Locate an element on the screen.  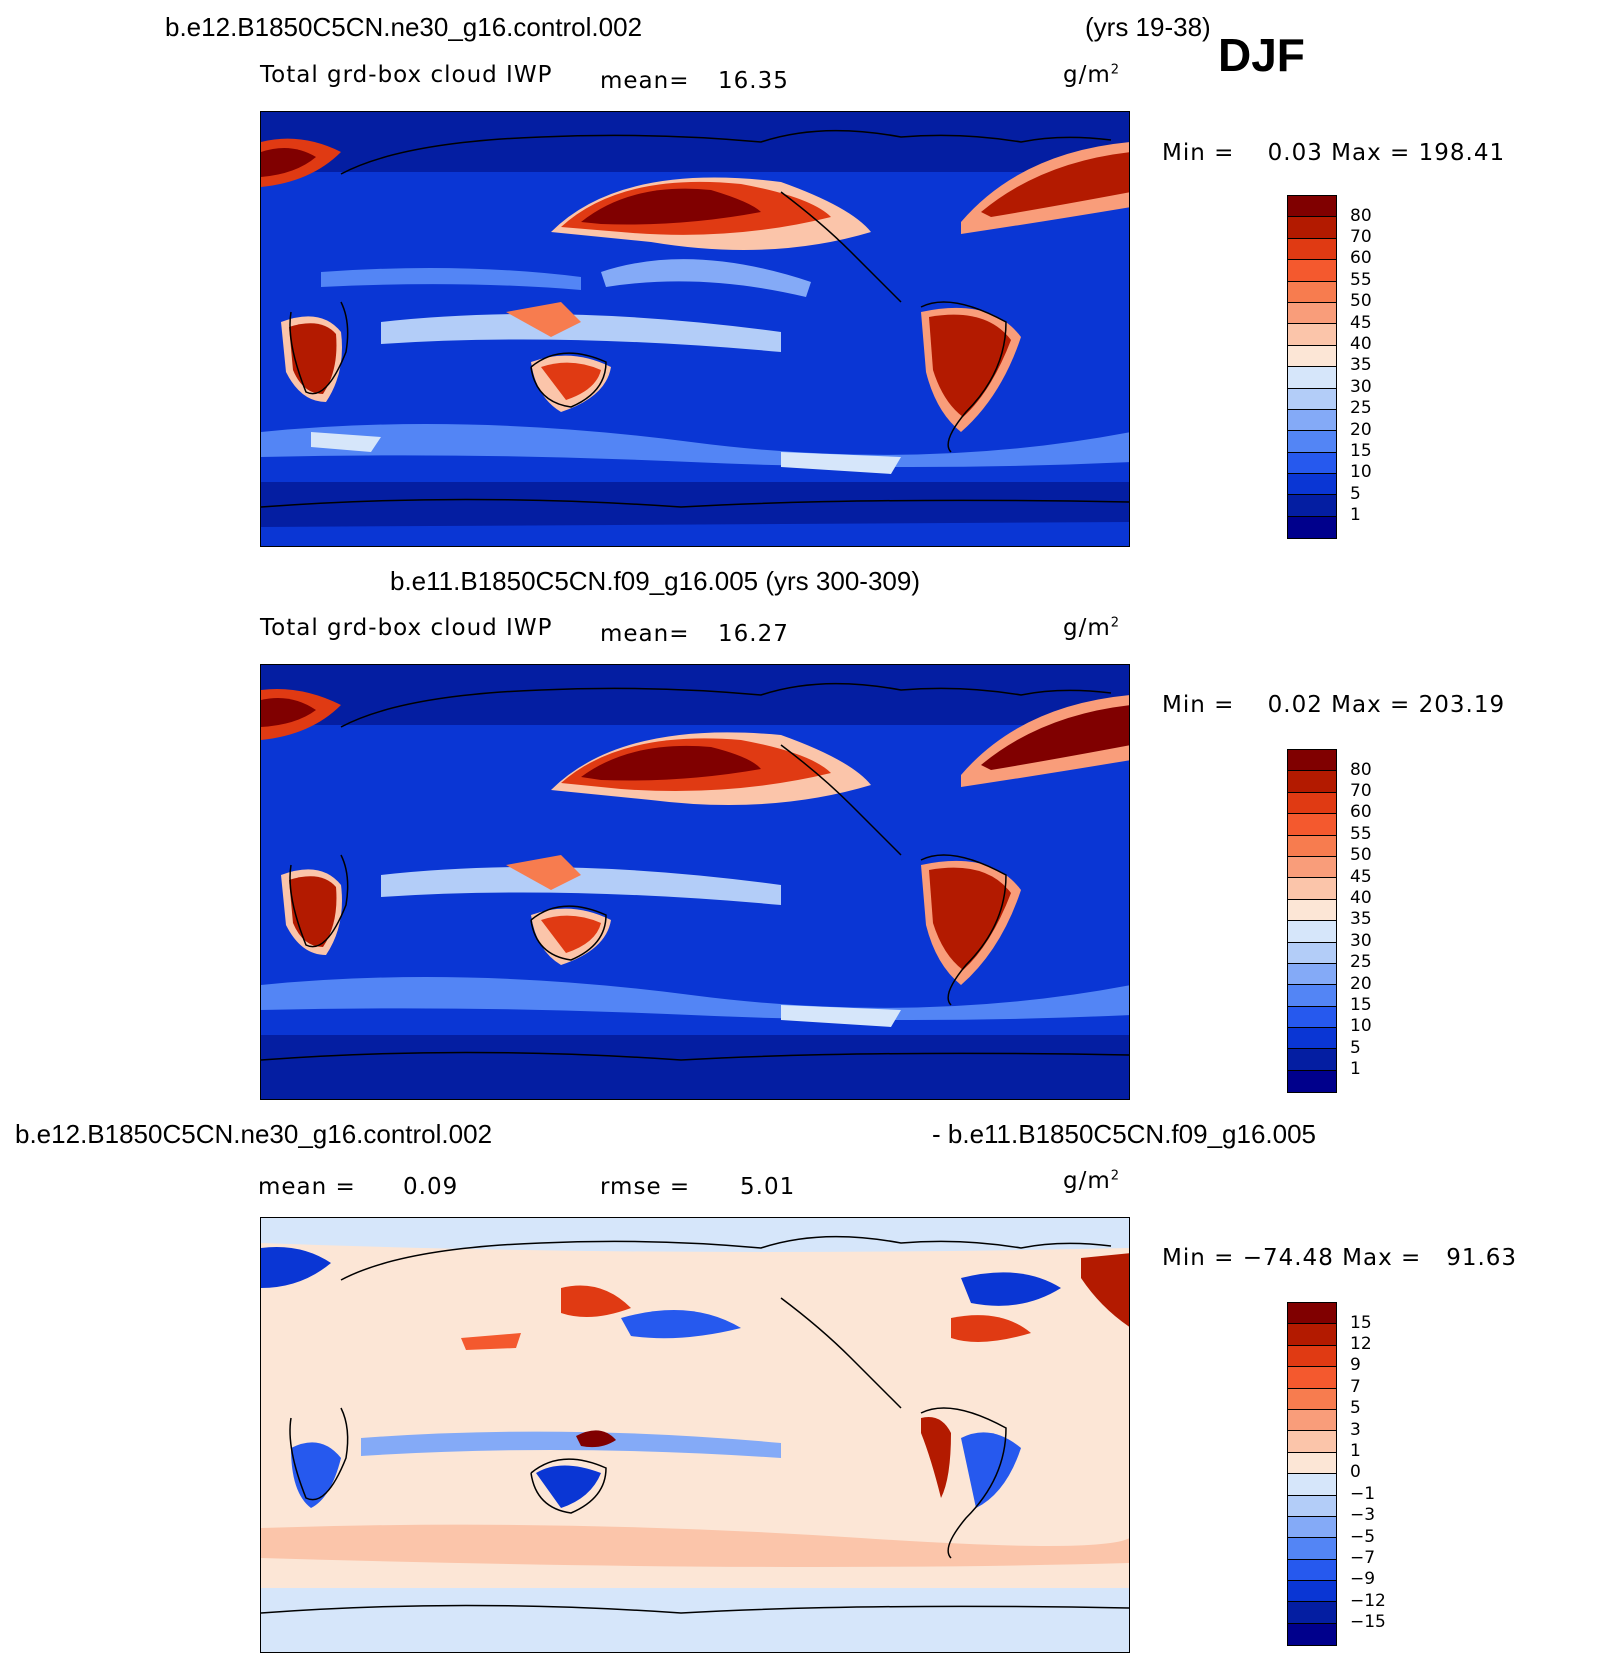
season-label: DJF is located at coordinates (1261, 55).